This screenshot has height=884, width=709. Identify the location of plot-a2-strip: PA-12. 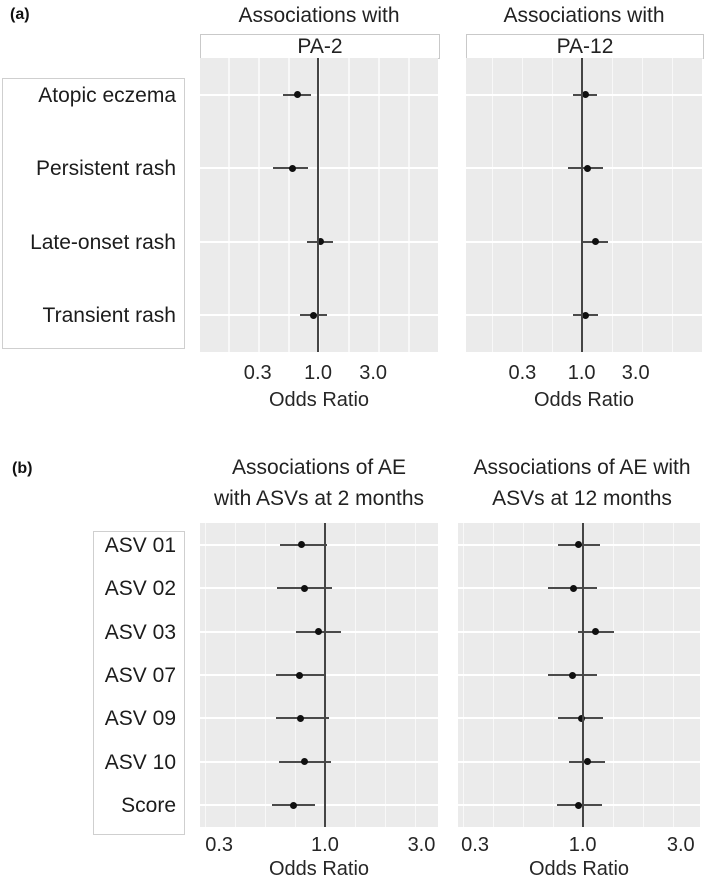
(585, 46).